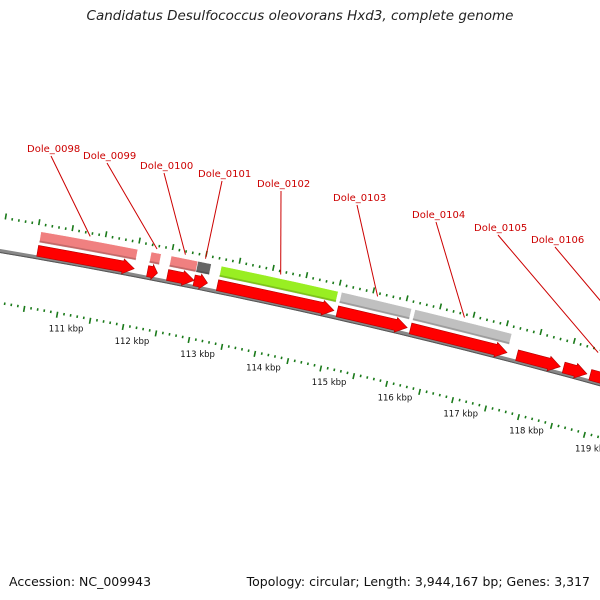 The image size is (600, 600). I want to click on gene-label-dole-0106: Dole_0106, so click(557, 240).